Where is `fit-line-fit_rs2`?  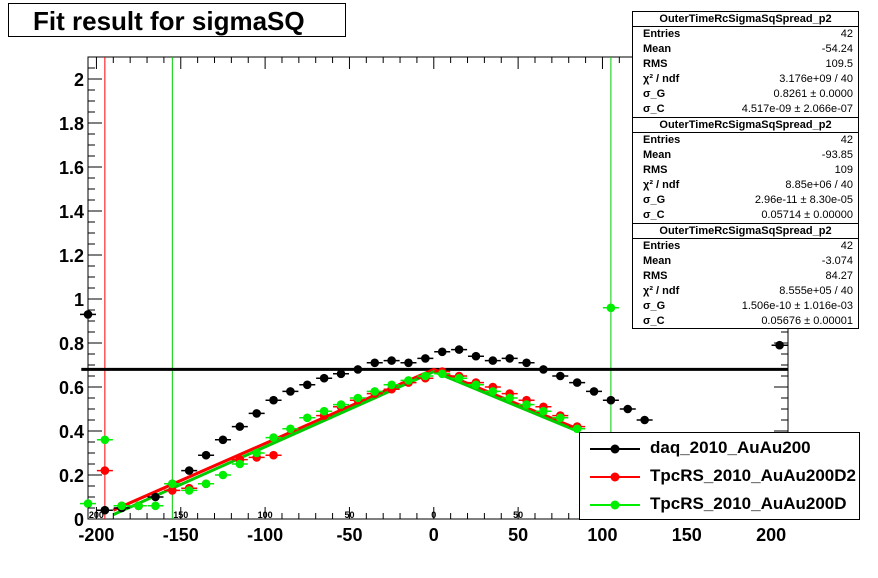 fit-line-fit_rs2 is located at coordinates (345, 439).